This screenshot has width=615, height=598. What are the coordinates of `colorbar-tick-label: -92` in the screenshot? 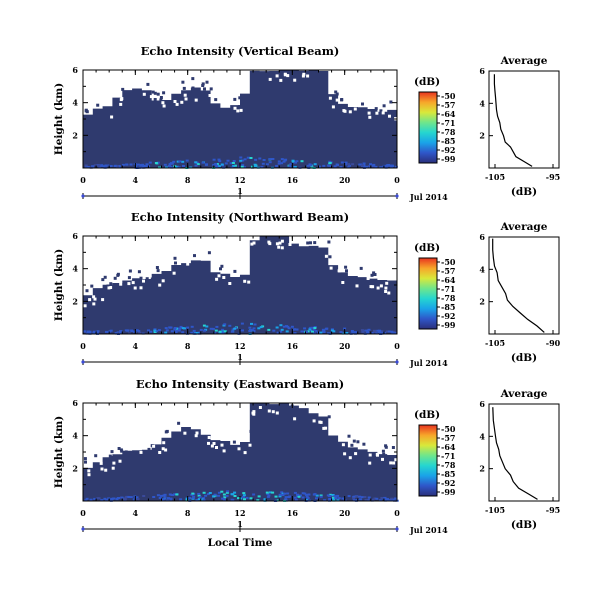 It's located at (448, 150).